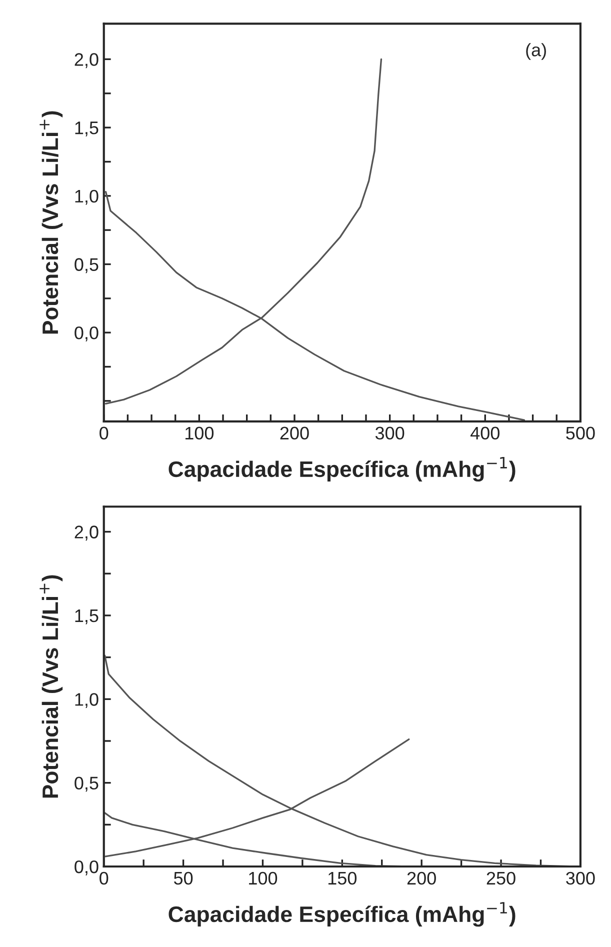 The image size is (611, 947). I want to click on x-tick-label: 150, so click(342, 878).